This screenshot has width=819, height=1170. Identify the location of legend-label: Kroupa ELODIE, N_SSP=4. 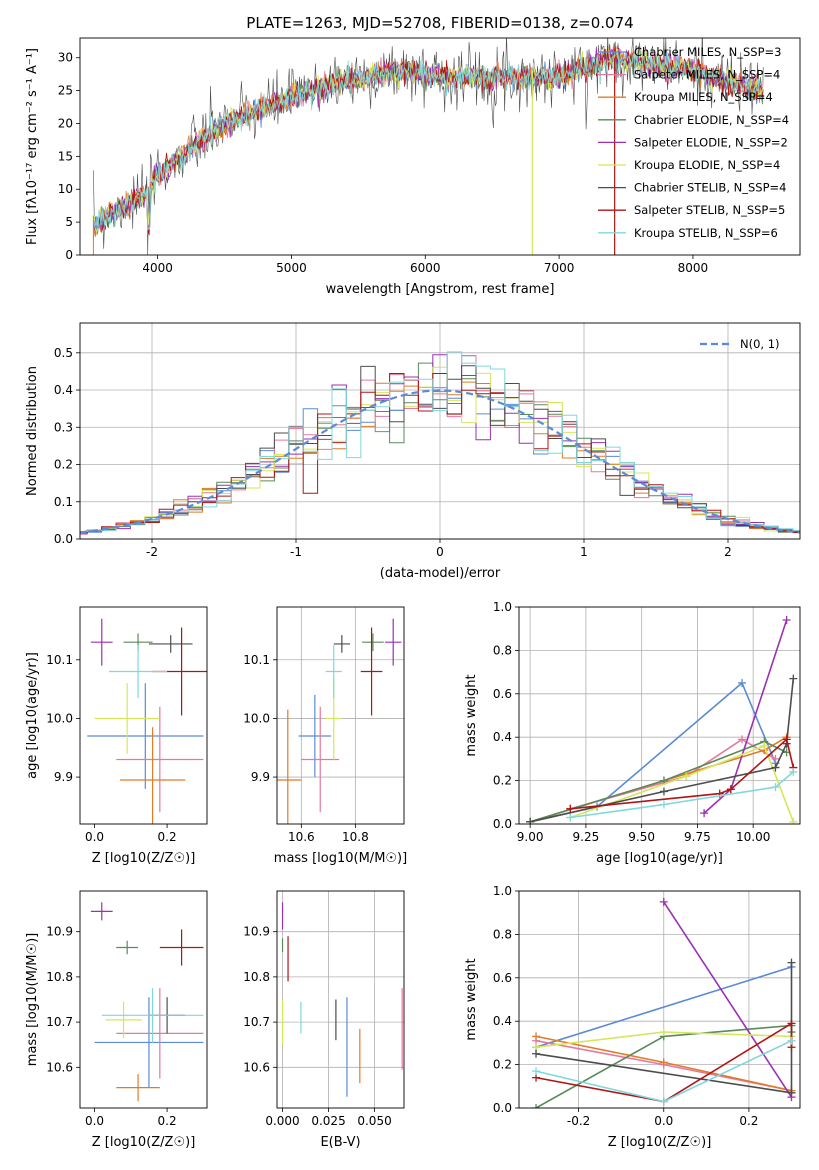
(707, 165).